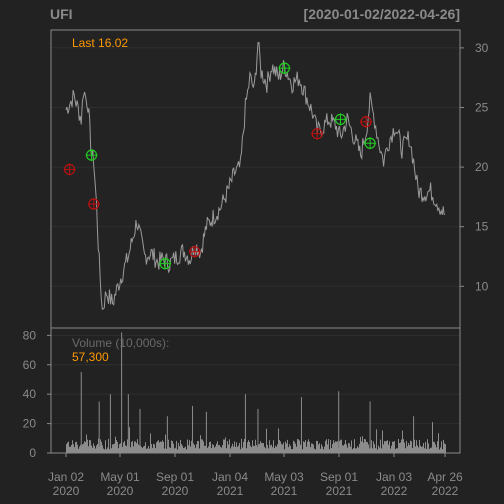  I want to click on x-tick-month: May 03, so click(284, 477).